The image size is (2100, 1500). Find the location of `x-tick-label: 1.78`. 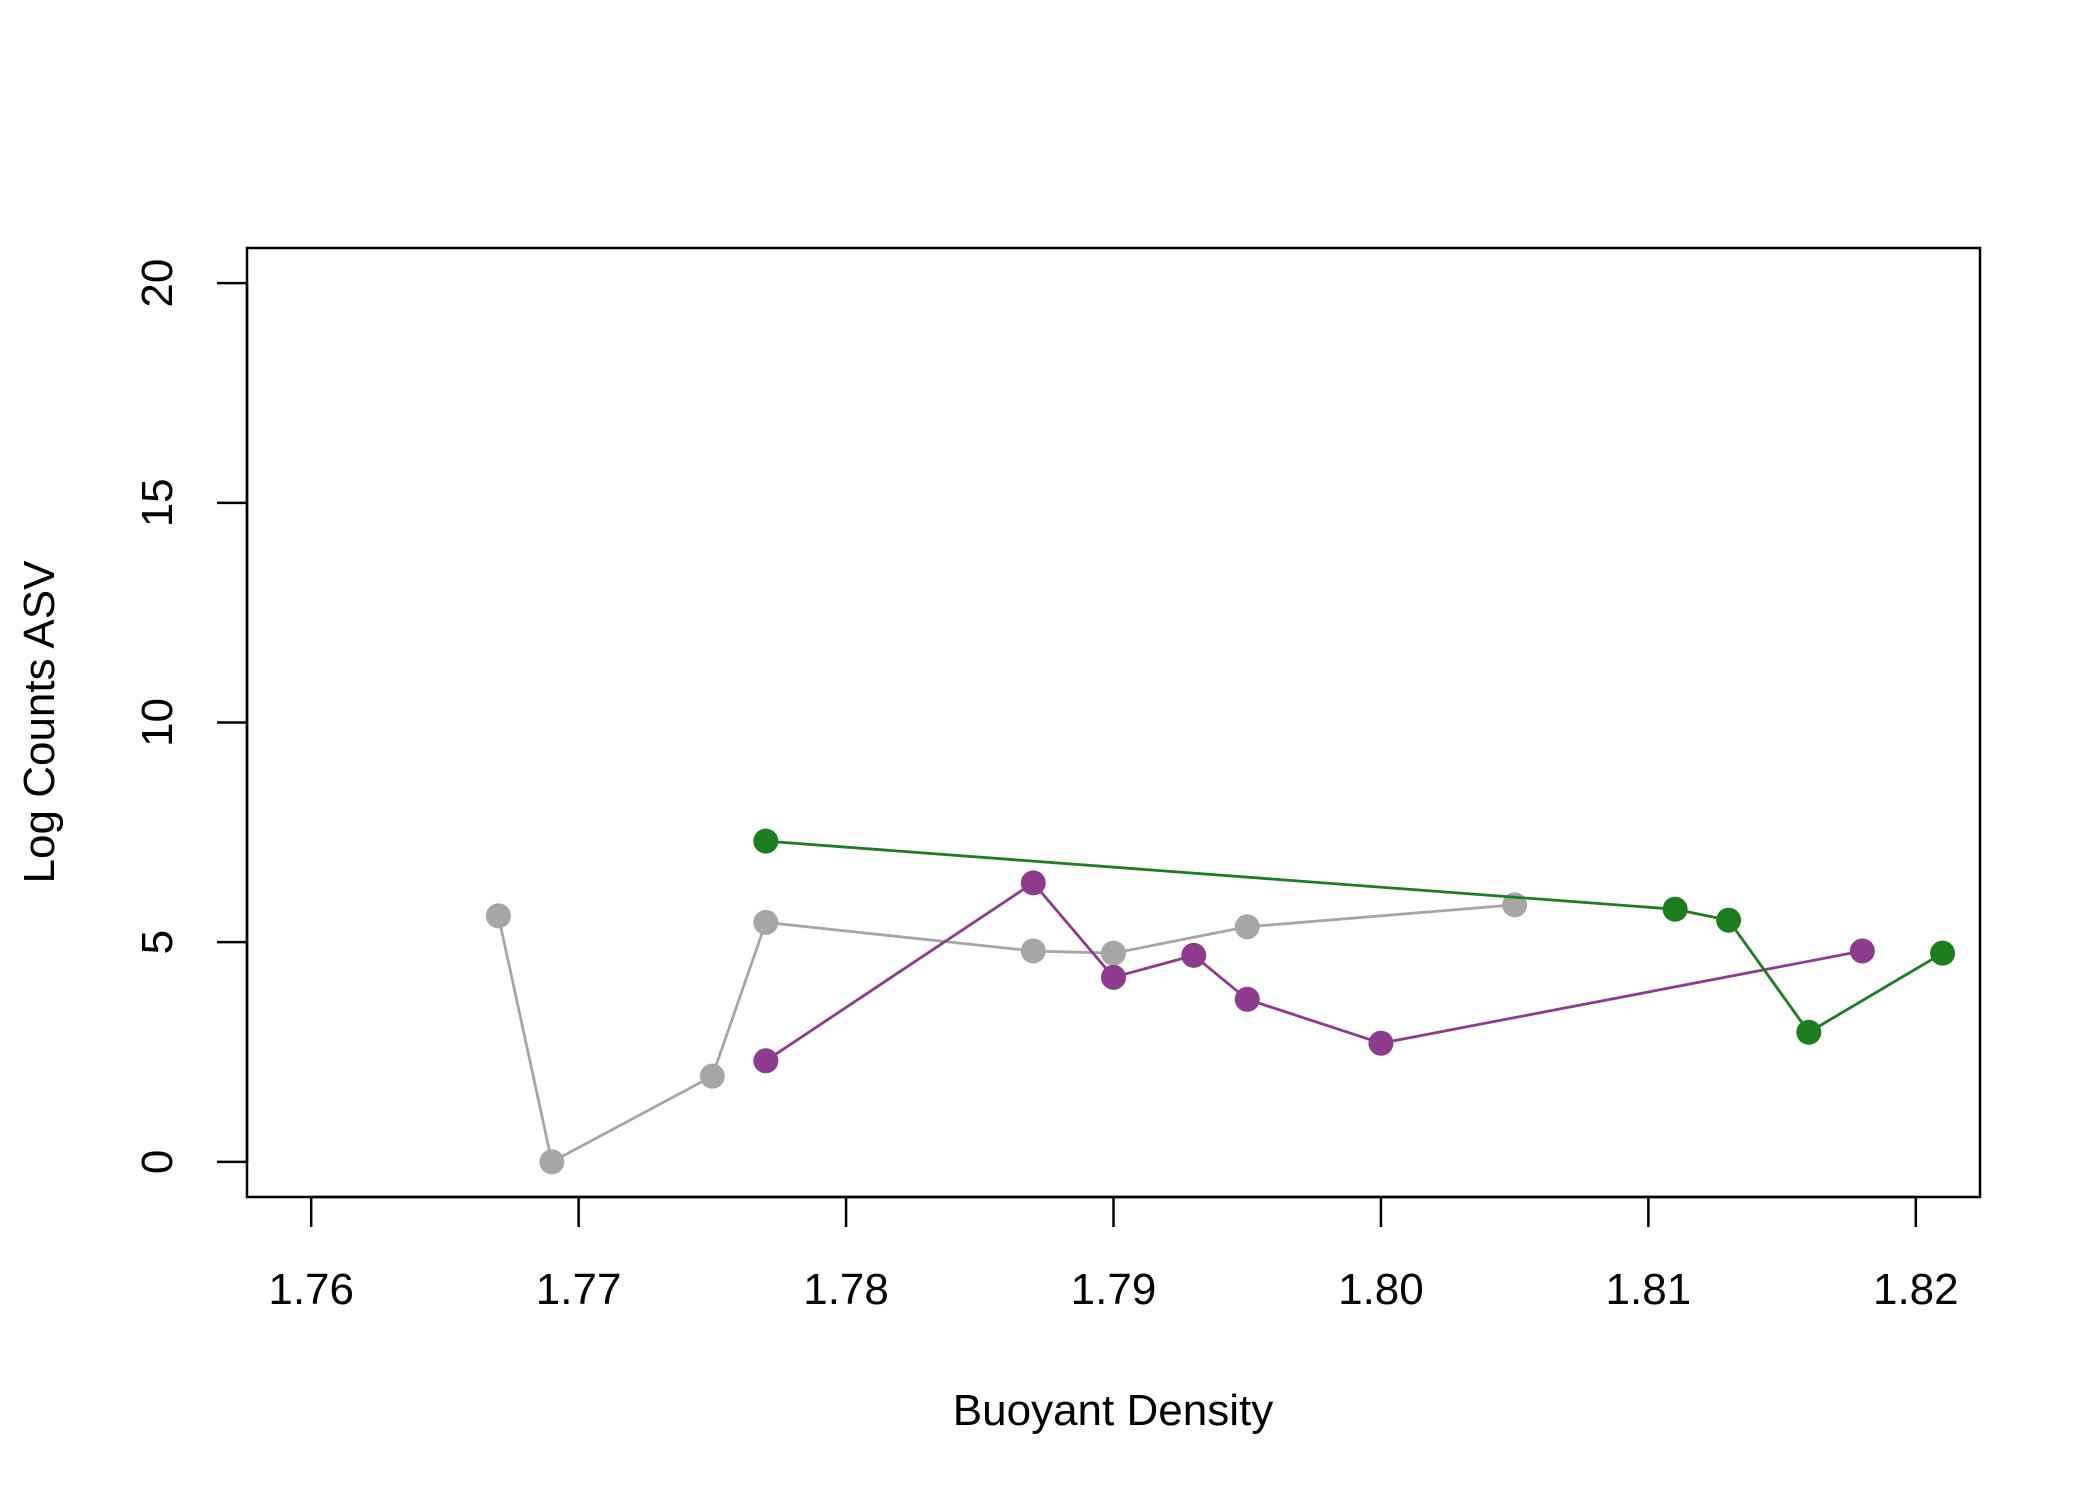

x-tick-label: 1.78 is located at coordinates (846, 1289).